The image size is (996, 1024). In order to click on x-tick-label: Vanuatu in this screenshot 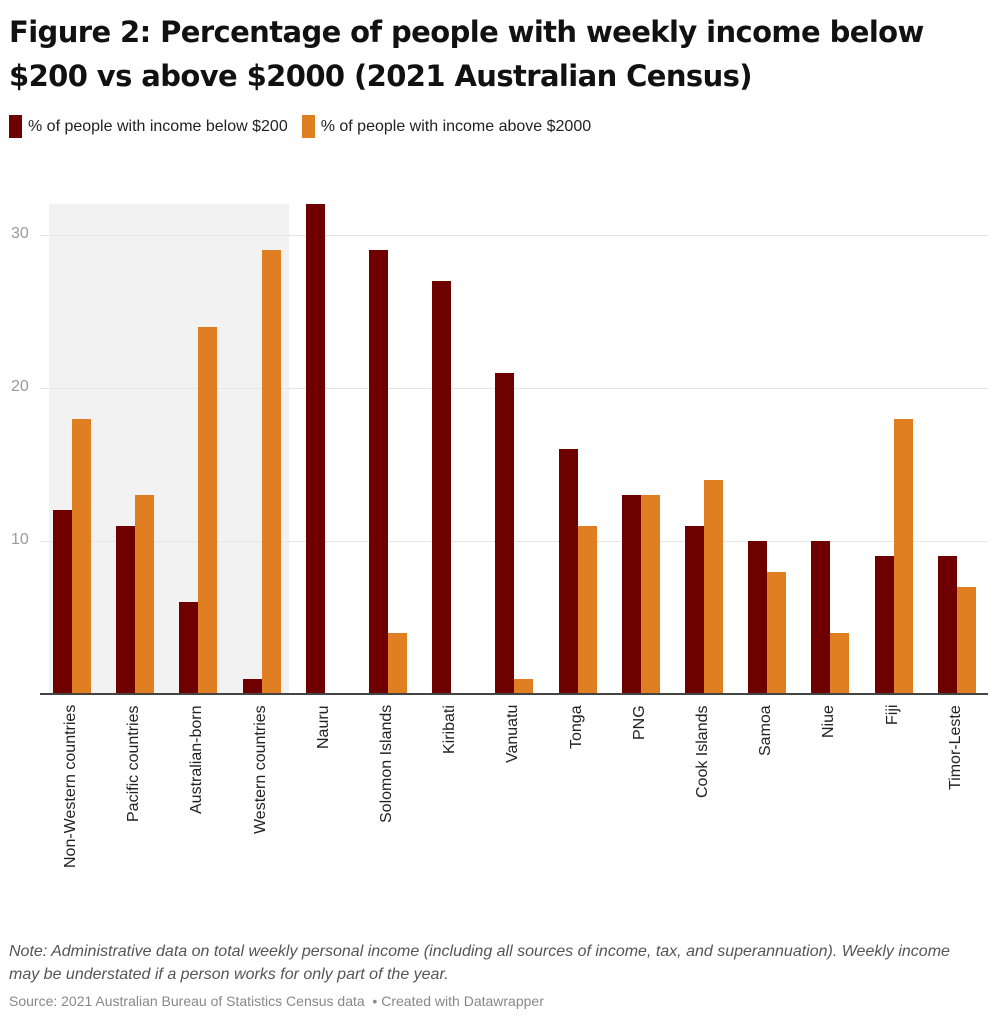, I will do `click(512, 733)`.